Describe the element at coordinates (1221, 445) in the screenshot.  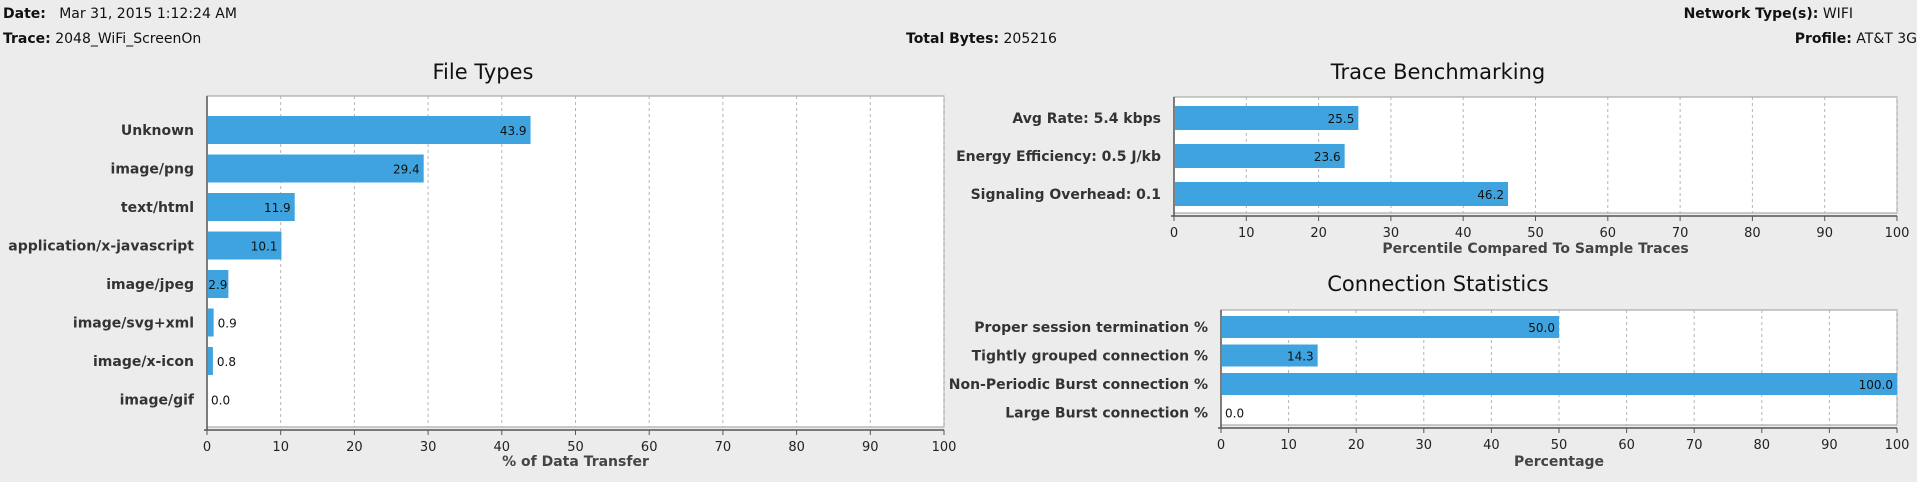
I see `connection-statistics-tick-label: 0` at that location.